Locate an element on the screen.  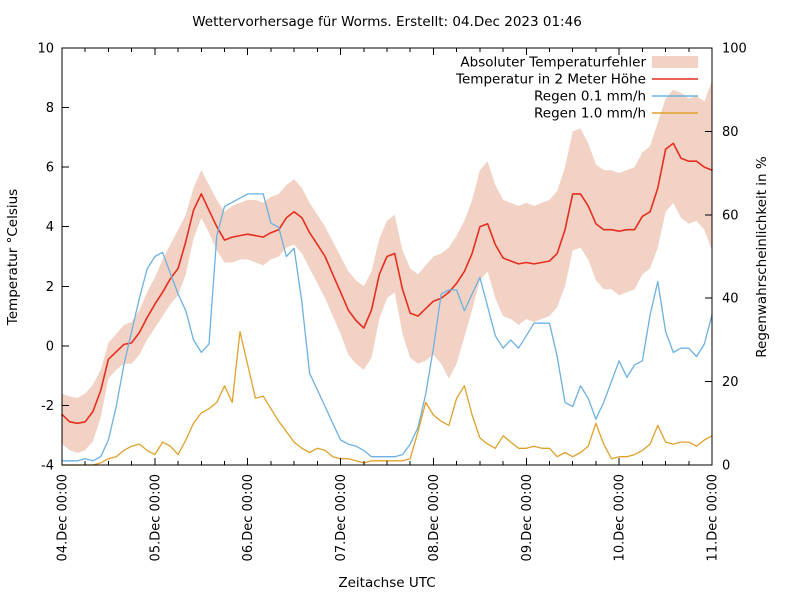
y-right-tick-label: 80 is located at coordinates (730, 132).